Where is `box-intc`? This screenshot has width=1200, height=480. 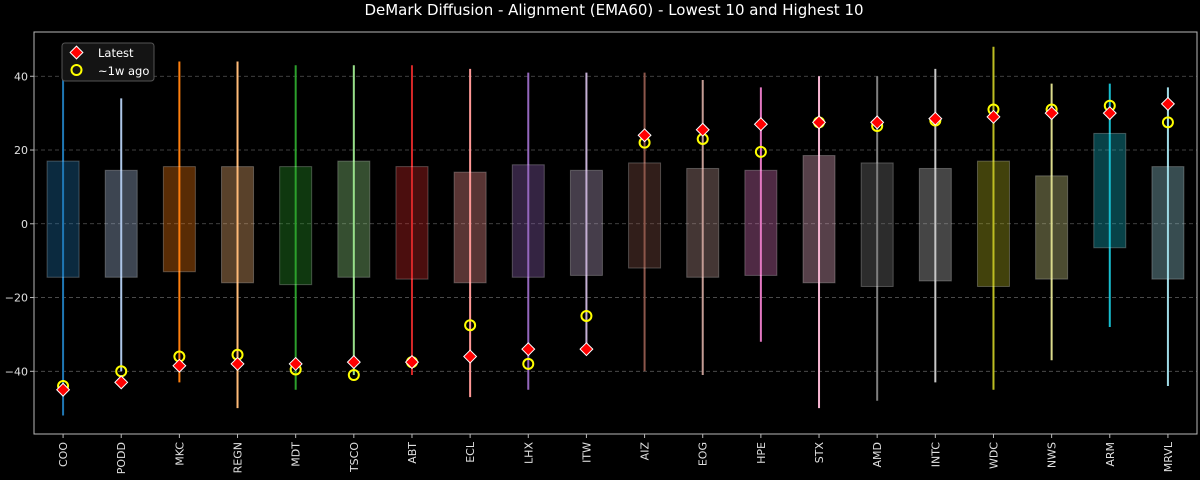 box-intc is located at coordinates (935, 224).